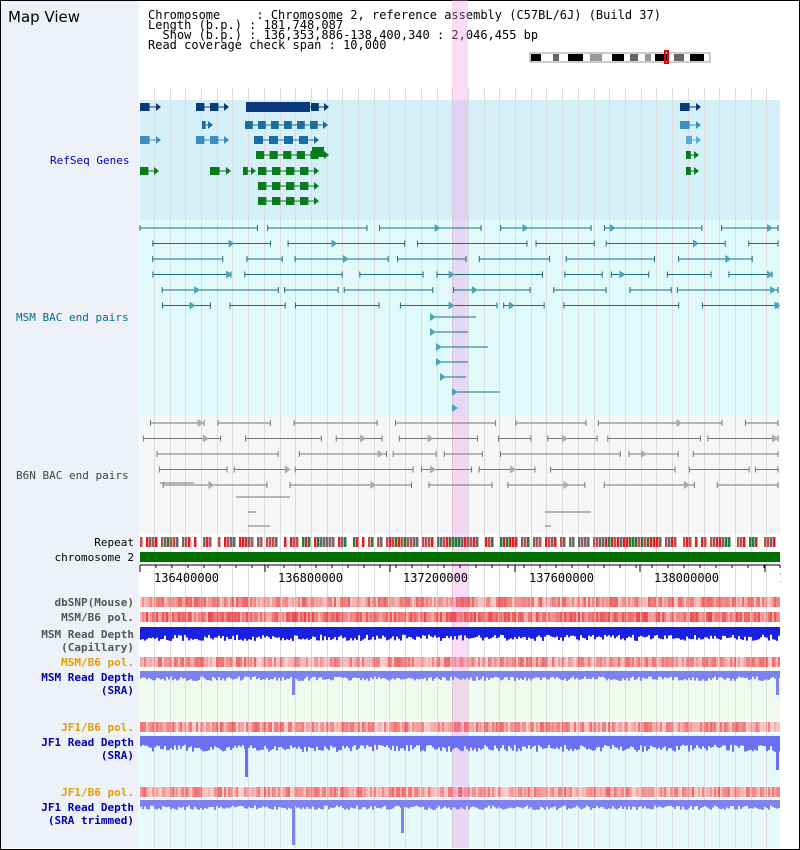 The width and height of the screenshot is (800, 850). What do you see at coordinates (87, 749) in the screenshot?
I see `jf1-depth-sra-label: JF1 Read Depth (SRA)` at bounding box center [87, 749].